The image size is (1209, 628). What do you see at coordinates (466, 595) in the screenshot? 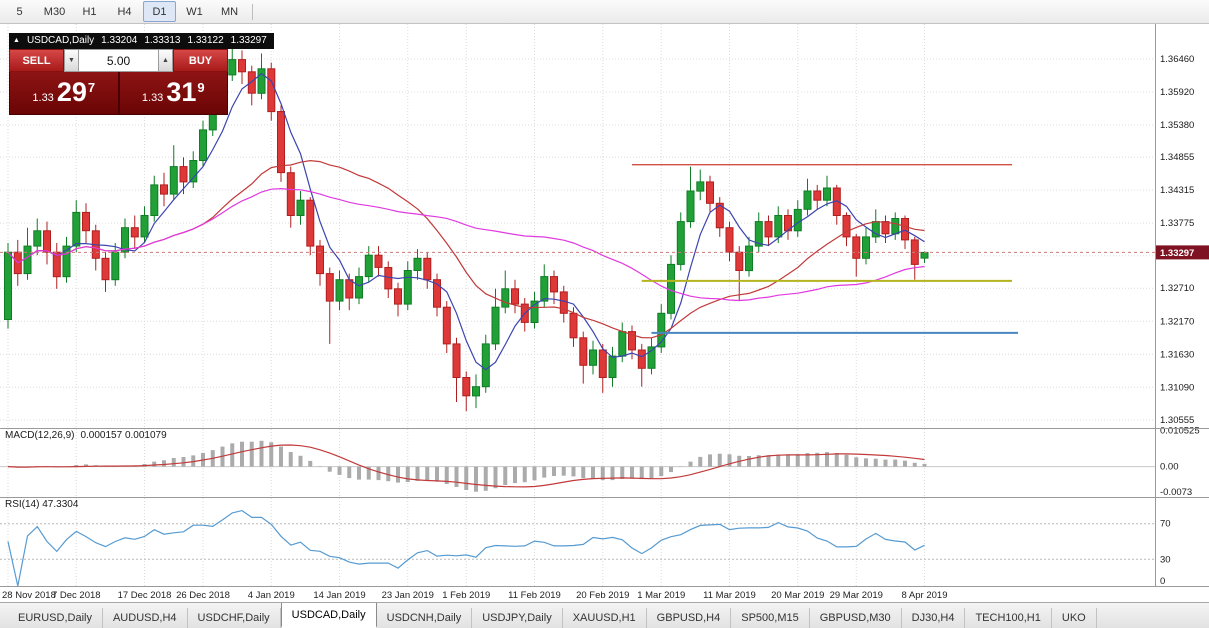
I see `svg-text: 1 Feb 2019` at bounding box center [466, 595].